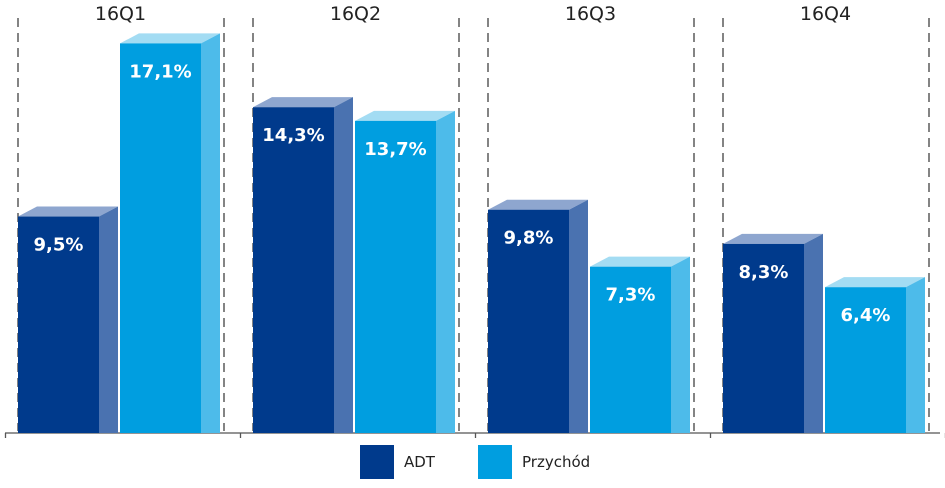 The width and height of the screenshot is (945, 488). I want to click on data-label: 14,3%, so click(293, 135).